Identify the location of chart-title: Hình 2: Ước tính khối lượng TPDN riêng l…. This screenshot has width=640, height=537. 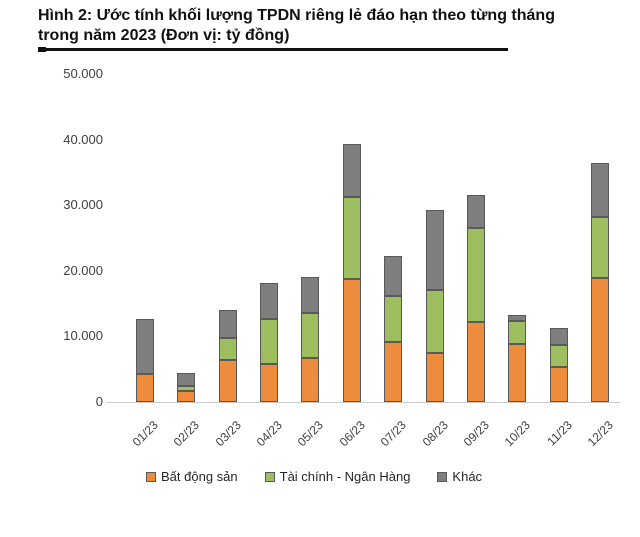
(325, 26).